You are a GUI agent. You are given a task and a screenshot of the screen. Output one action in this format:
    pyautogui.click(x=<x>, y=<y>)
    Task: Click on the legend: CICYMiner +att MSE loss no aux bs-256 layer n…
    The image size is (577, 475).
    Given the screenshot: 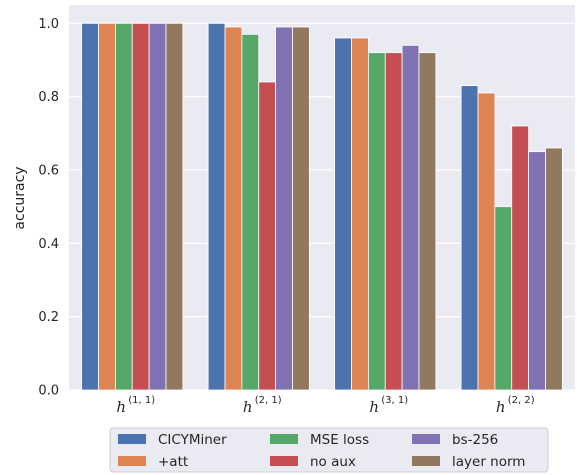 What is the action you would take?
    pyautogui.click(x=329, y=450)
    